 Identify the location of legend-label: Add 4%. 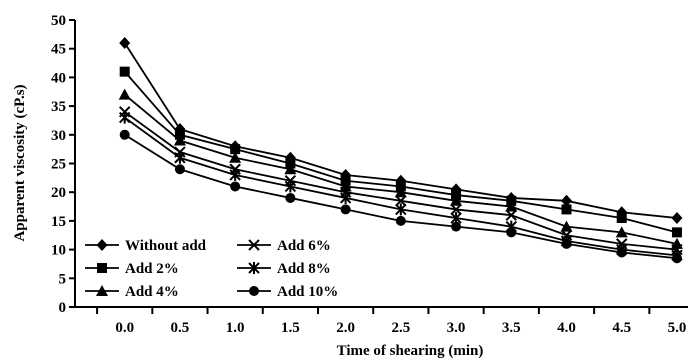
(152, 292).